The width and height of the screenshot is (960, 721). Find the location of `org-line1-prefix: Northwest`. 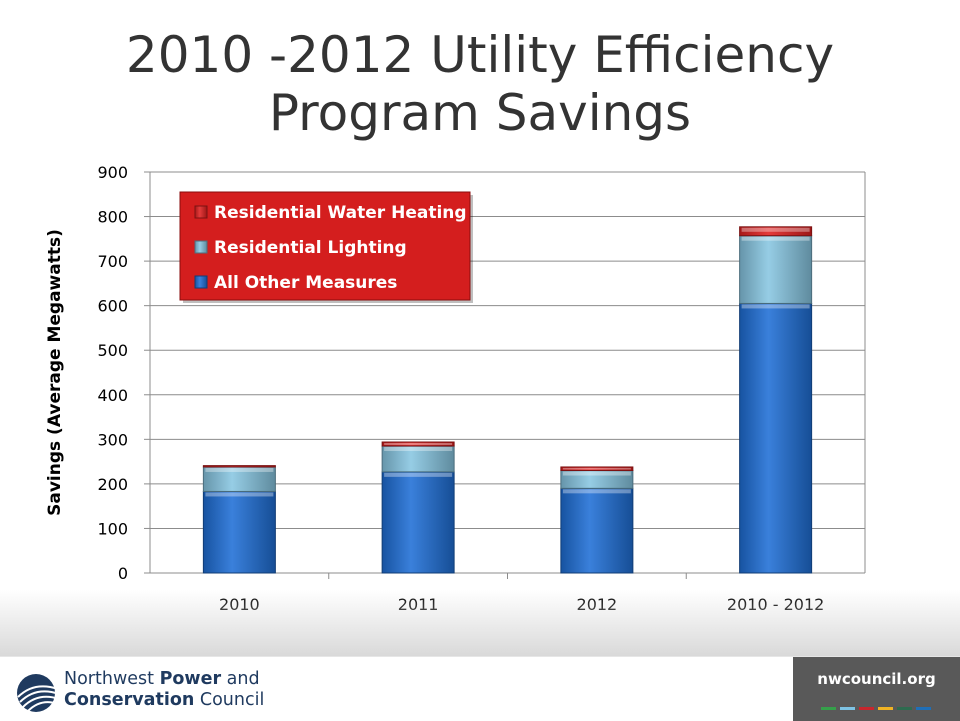

org-line1-prefix: Northwest is located at coordinates (112, 679).